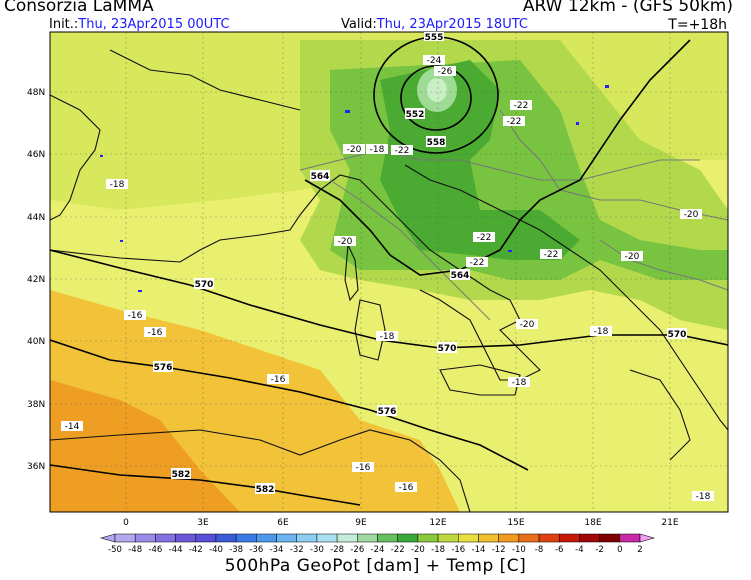 The height and width of the screenshot is (580, 751). I want to click on lon-tick: 12E, so click(437, 523).